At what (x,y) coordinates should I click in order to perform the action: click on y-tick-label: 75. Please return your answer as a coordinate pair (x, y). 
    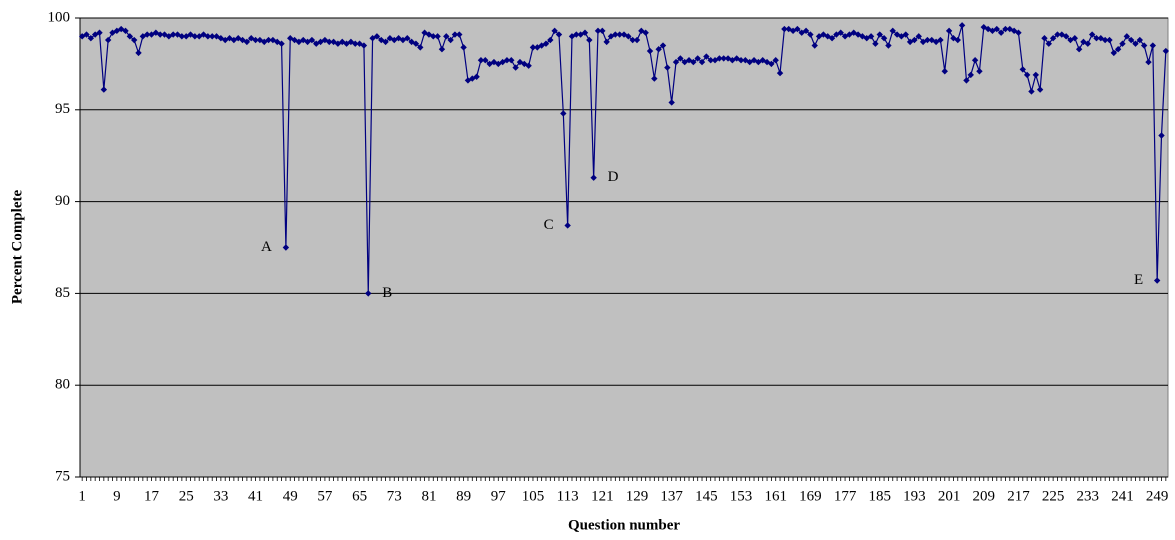
    Looking at the image, I should click on (62, 476).